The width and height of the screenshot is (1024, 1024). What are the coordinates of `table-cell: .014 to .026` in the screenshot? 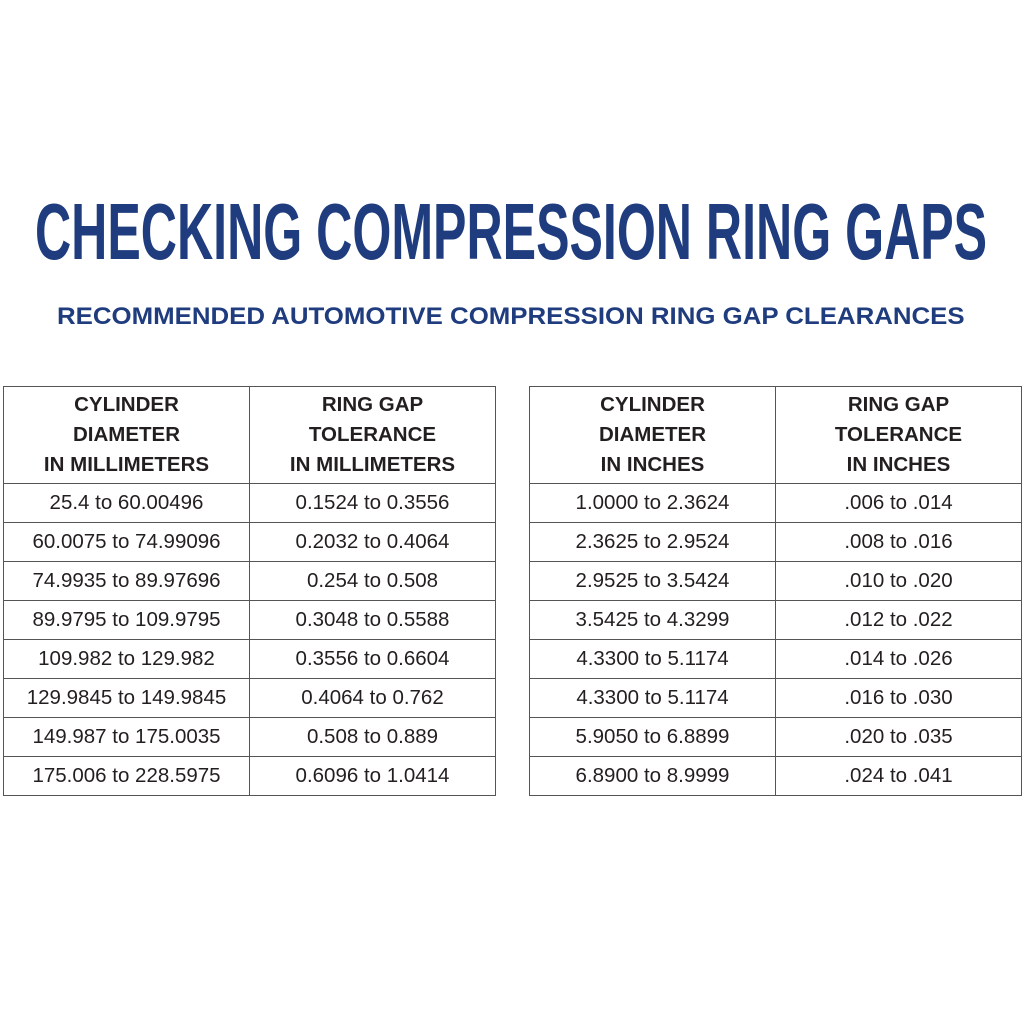 It's located at (898, 659).